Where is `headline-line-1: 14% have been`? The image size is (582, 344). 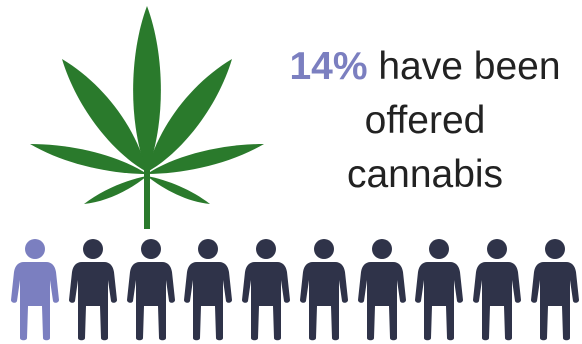
headline-line-1: 14% have been is located at coordinates (425, 67).